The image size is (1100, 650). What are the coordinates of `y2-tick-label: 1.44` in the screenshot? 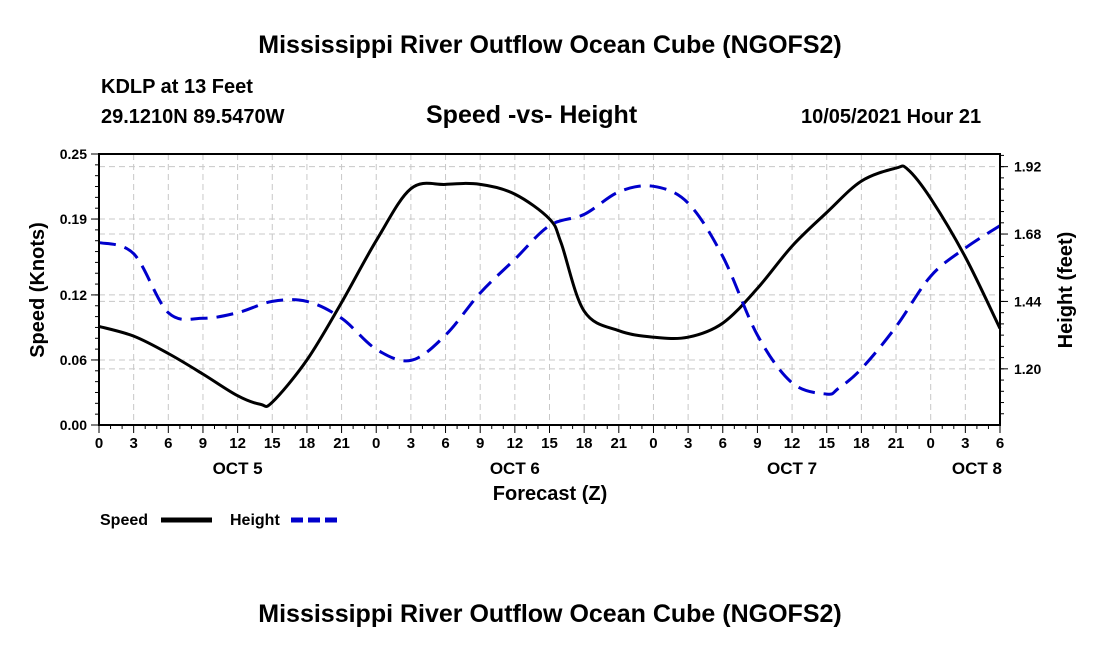 It's located at (1027, 301).